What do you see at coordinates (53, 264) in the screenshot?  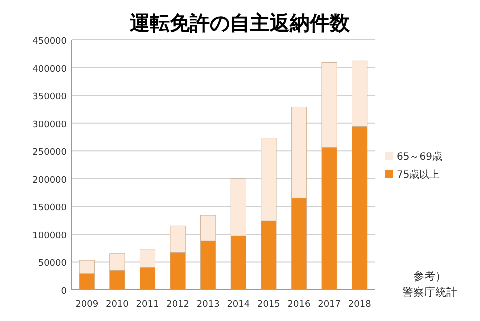 I see `y-tick-label: 50000` at bounding box center [53, 264].